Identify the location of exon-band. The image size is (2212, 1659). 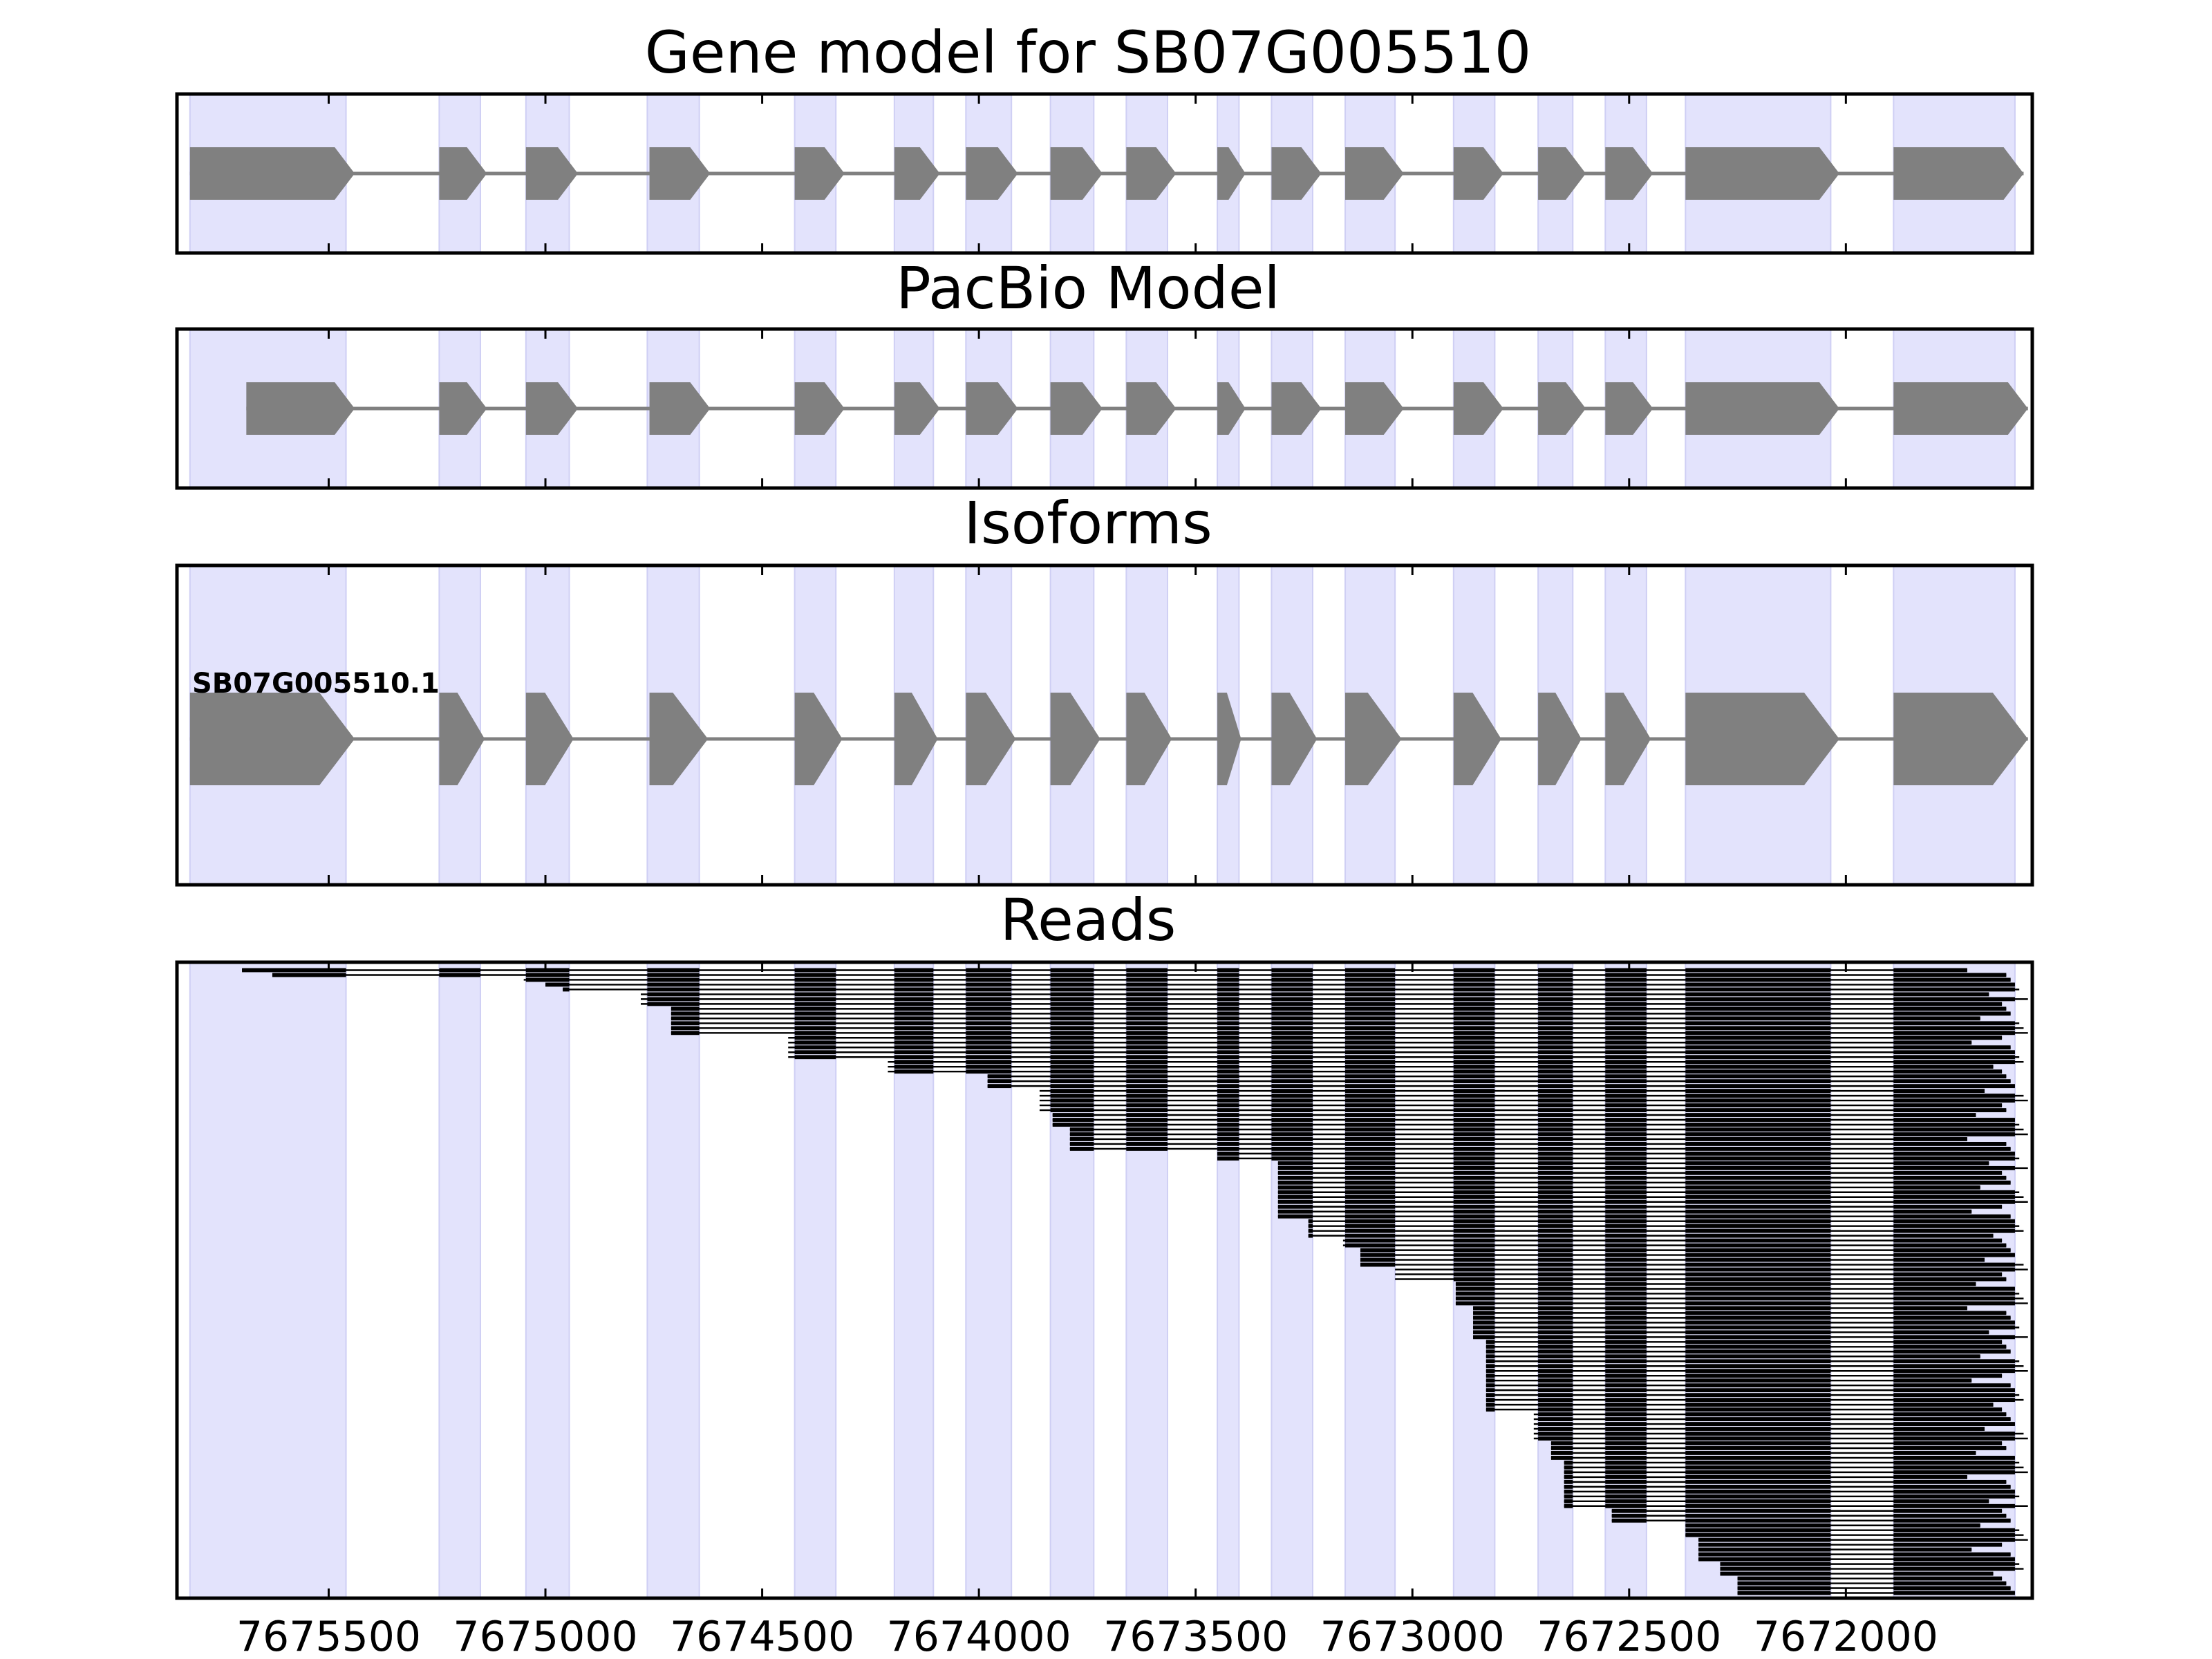
(547, 1281).